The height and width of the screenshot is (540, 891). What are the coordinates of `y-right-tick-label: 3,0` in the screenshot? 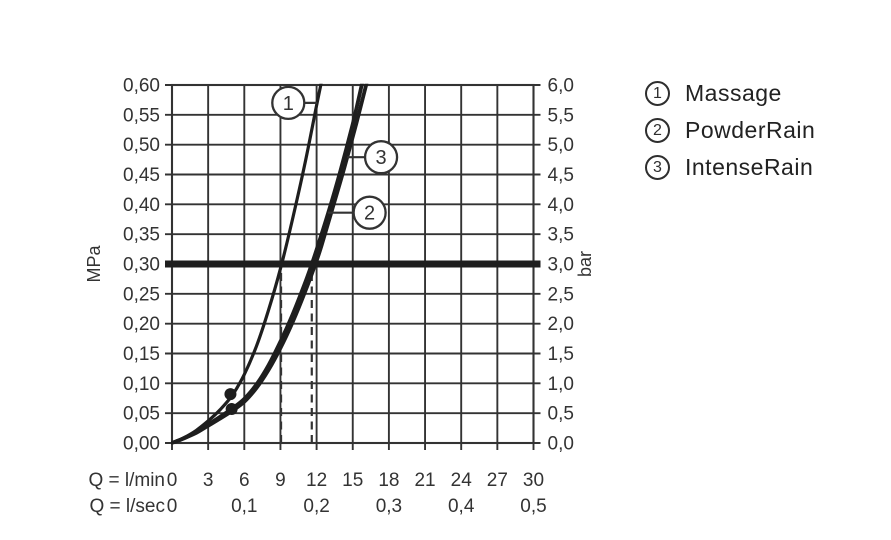 It's located at (561, 265).